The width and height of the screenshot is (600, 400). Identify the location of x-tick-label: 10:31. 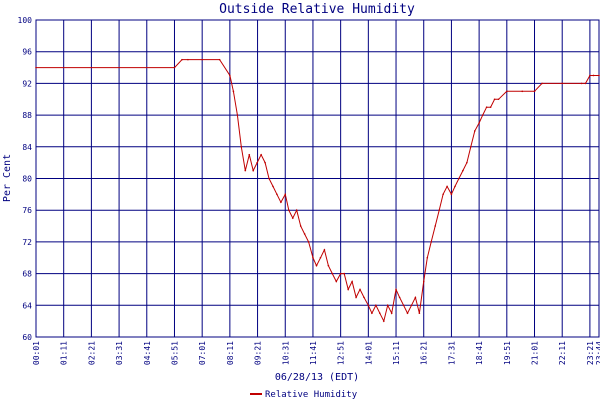
(285, 353).